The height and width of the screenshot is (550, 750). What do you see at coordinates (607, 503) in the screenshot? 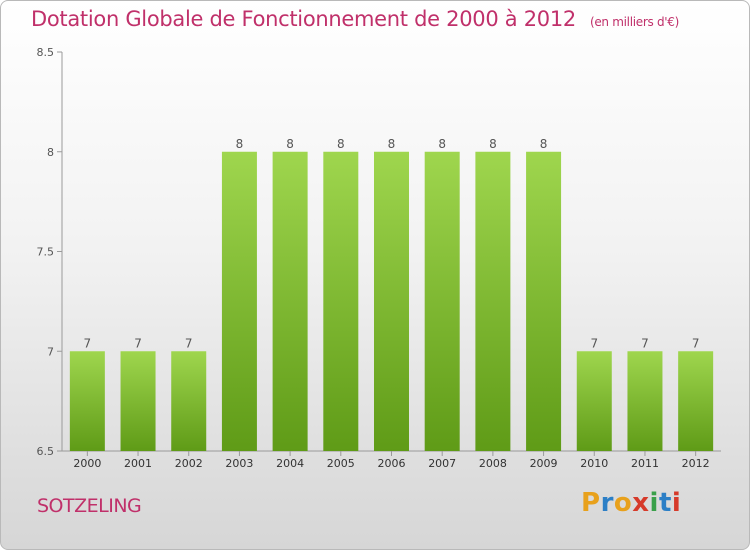
I see `logo-letter: r` at bounding box center [607, 503].